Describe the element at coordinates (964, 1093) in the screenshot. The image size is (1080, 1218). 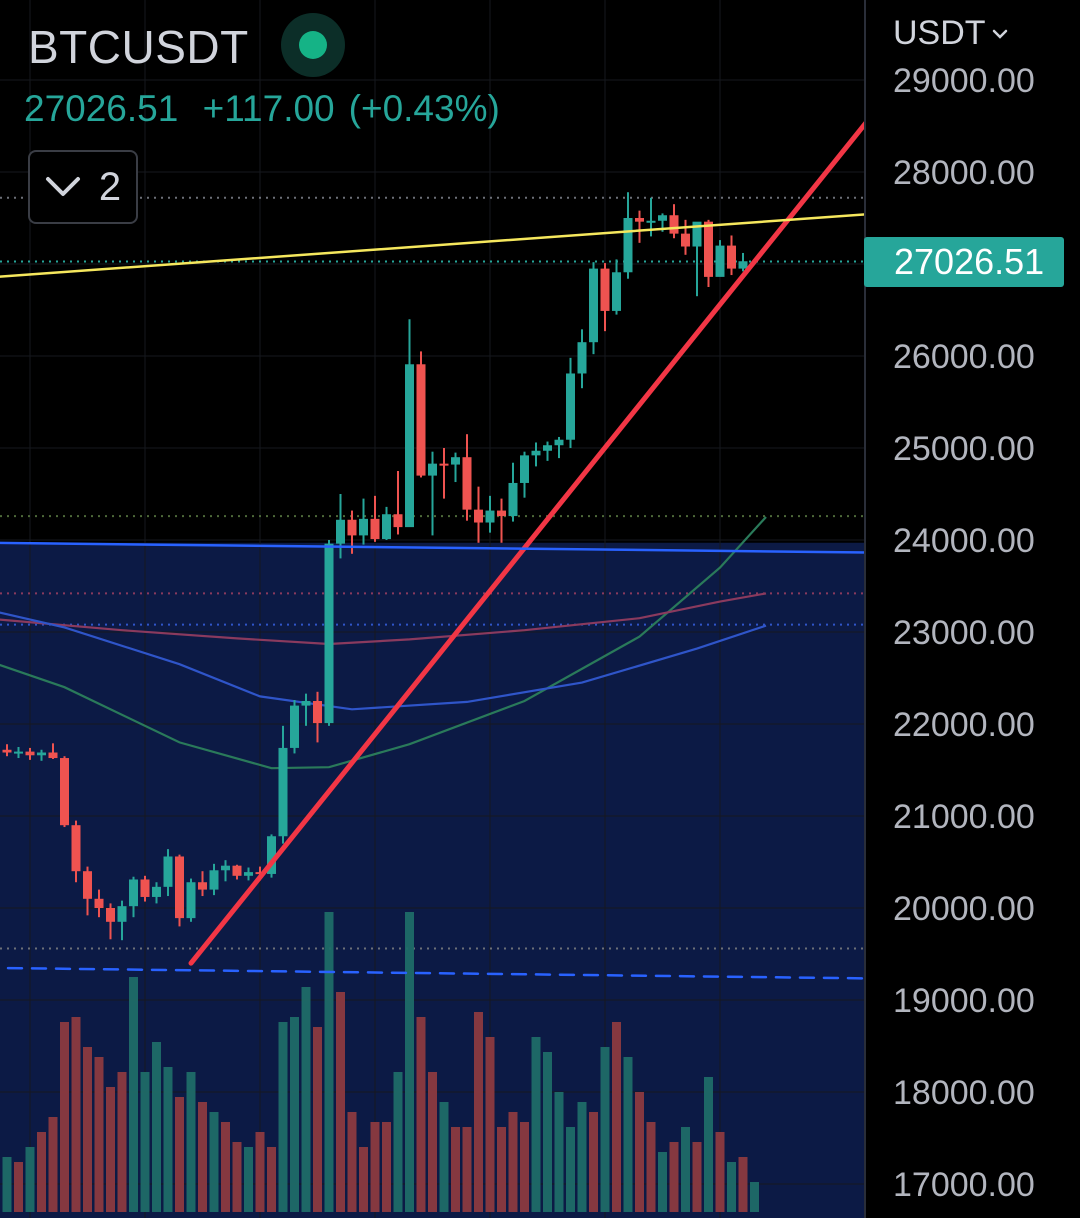
I see `price-axis-tick-label: 18000.00` at that location.